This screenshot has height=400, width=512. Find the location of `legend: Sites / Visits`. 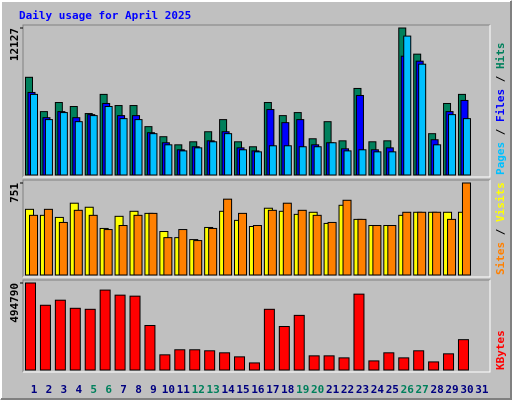

legend: Sites / Visits is located at coordinates (500, 228).